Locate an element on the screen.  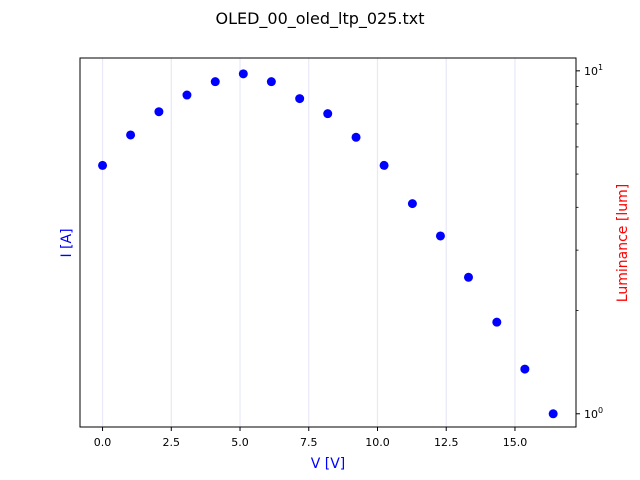
x-tick-label: 2.5 is located at coordinates (172, 442).